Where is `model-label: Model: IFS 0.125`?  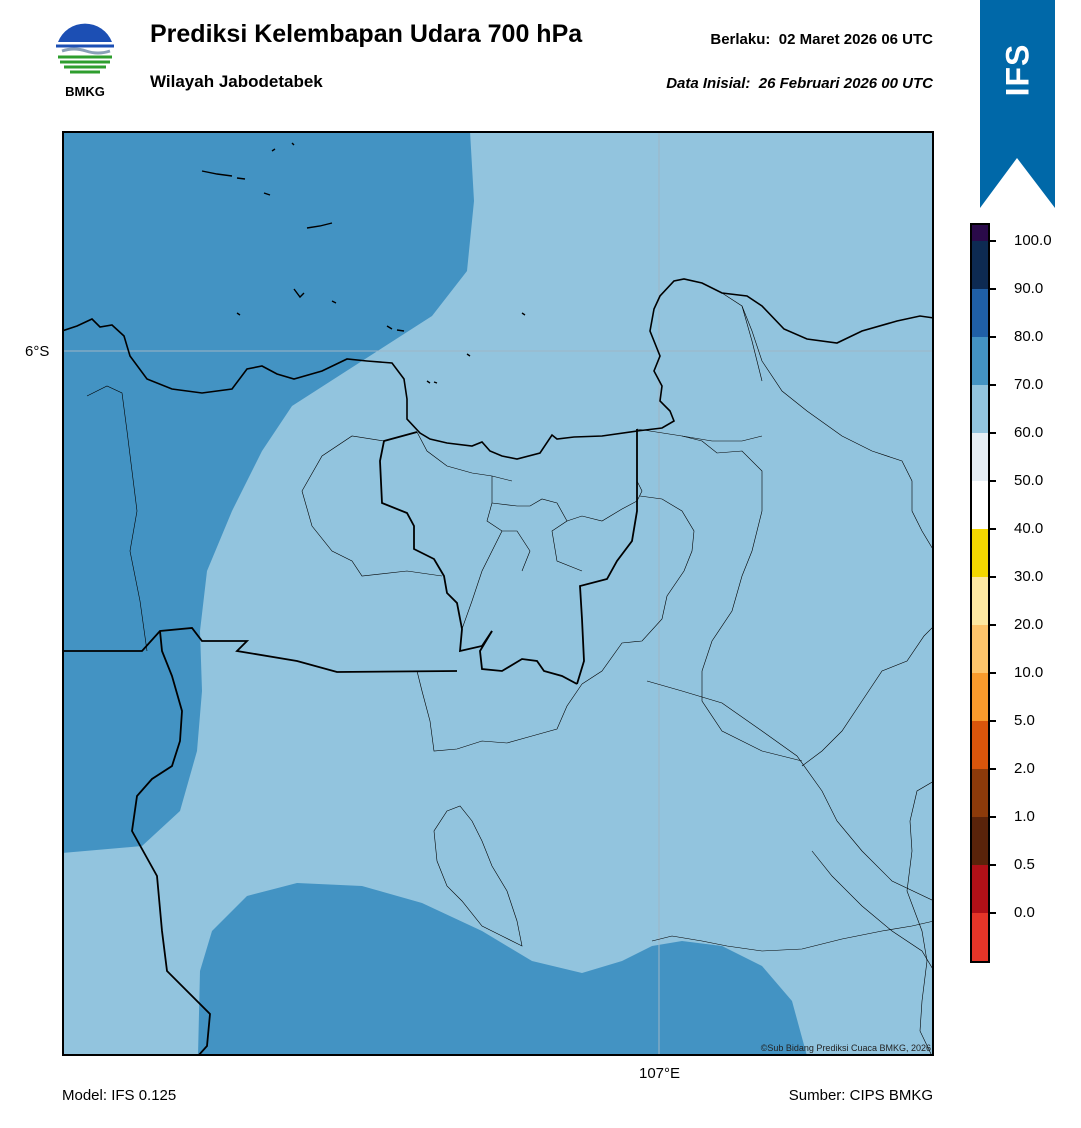
model-label: Model: IFS 0.125 is located at coordinates (119, 1095).